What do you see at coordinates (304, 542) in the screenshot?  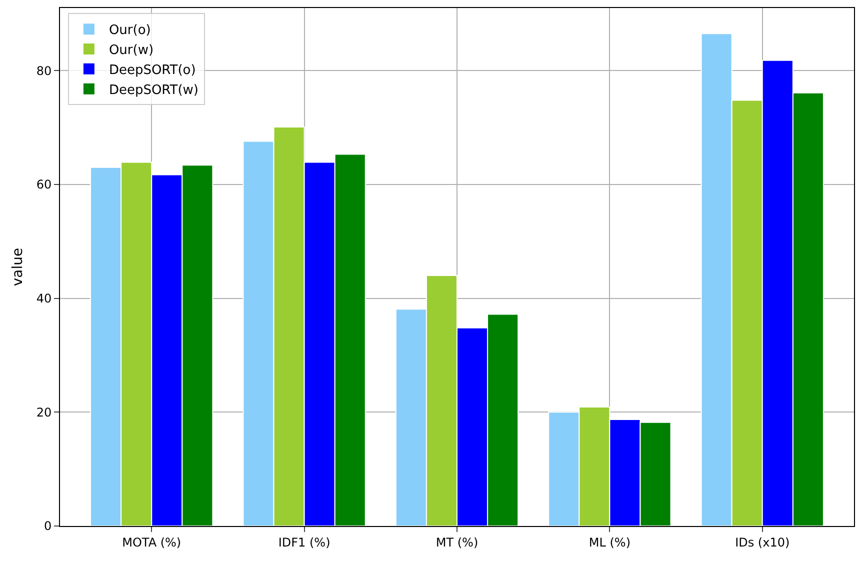 I see `x-tick-label: IDF1 (%)` at bounding box center [304, 542].